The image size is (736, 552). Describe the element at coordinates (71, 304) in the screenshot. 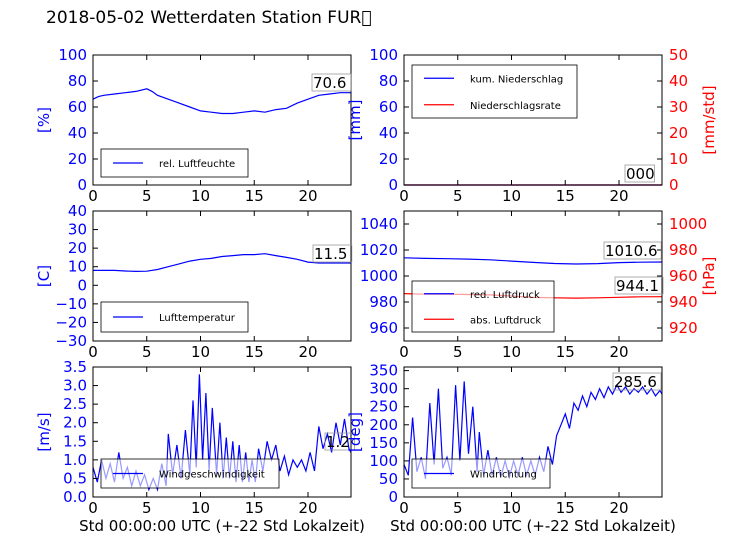

I see `y-tick-label: −10` at that location.